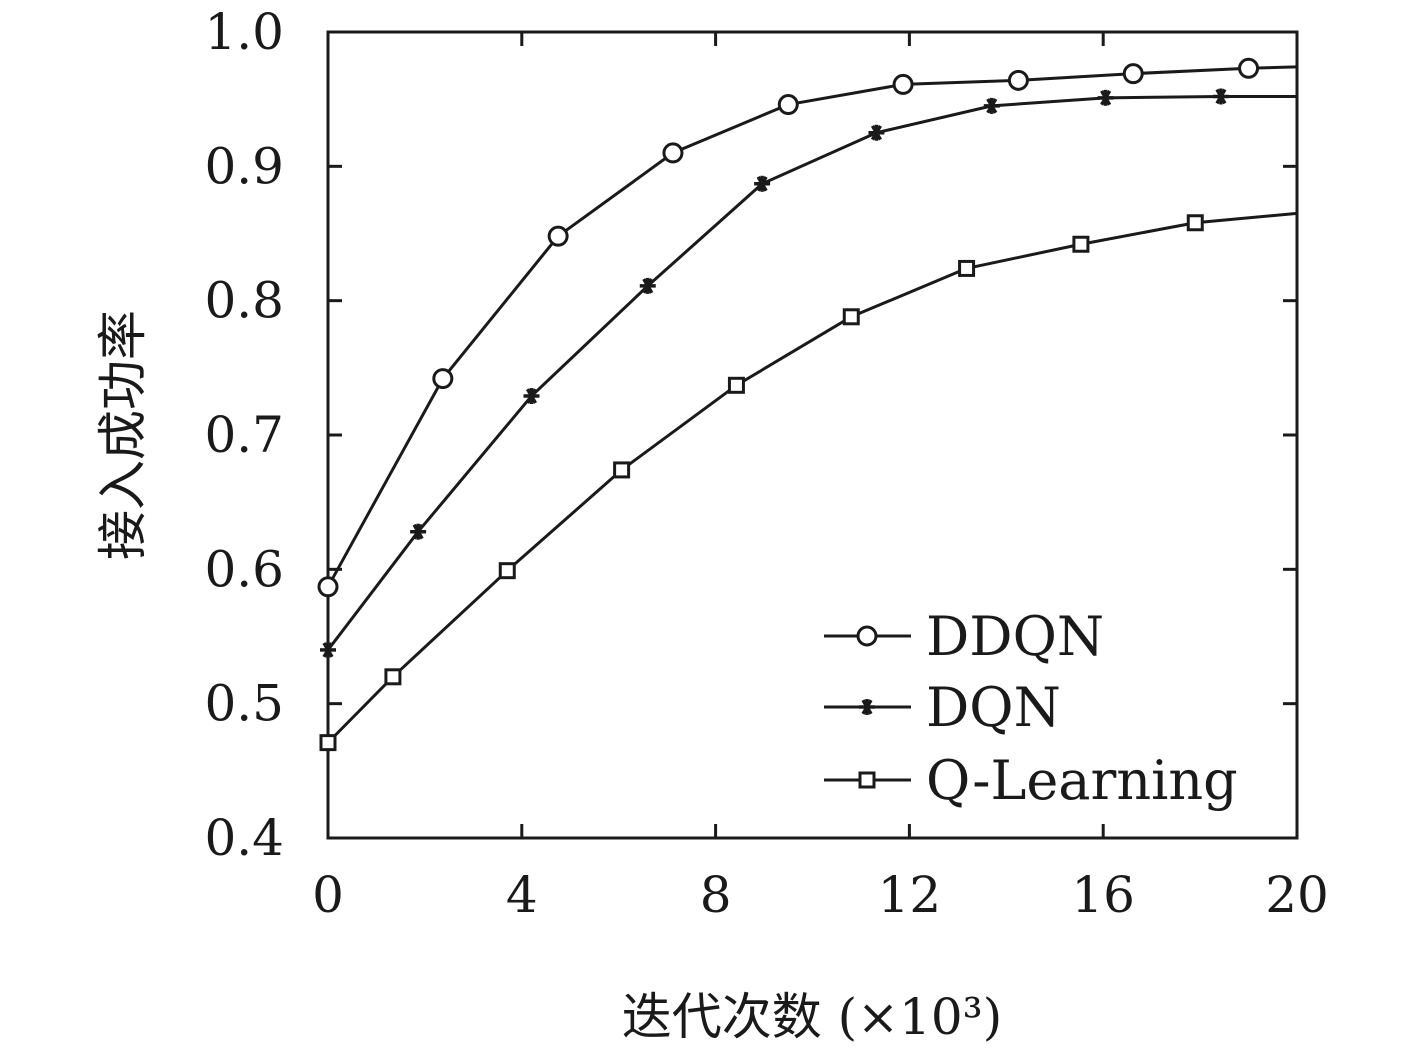 The width and height of the screenshot is (1417, 1058). I want to click on y-tick-label: 0.6, so click(244, 569).